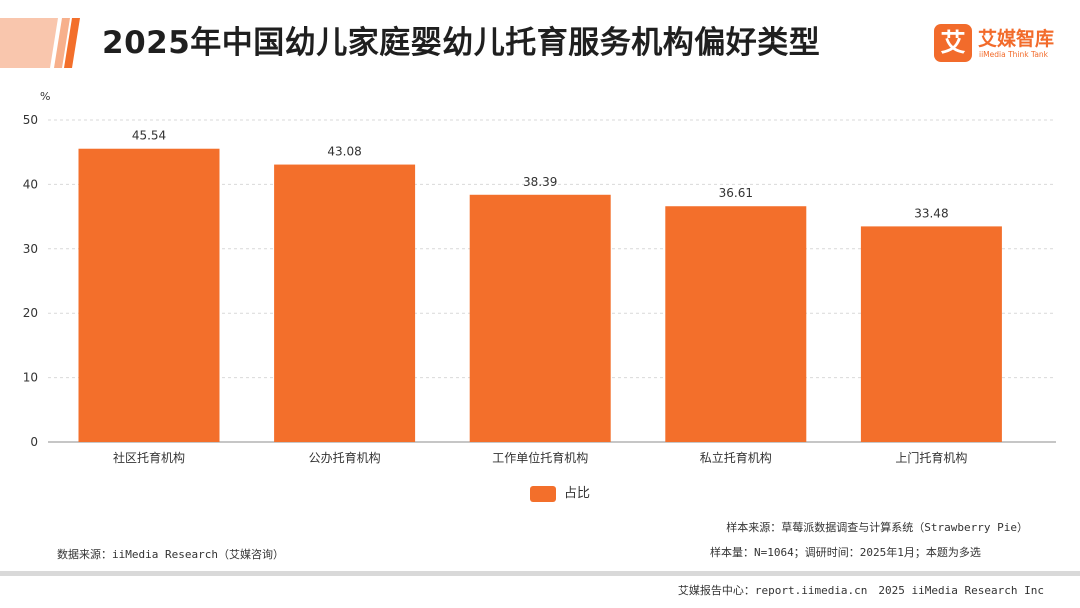  I want to click on x-tick-label: 公办托育机构, so click(345, 457).